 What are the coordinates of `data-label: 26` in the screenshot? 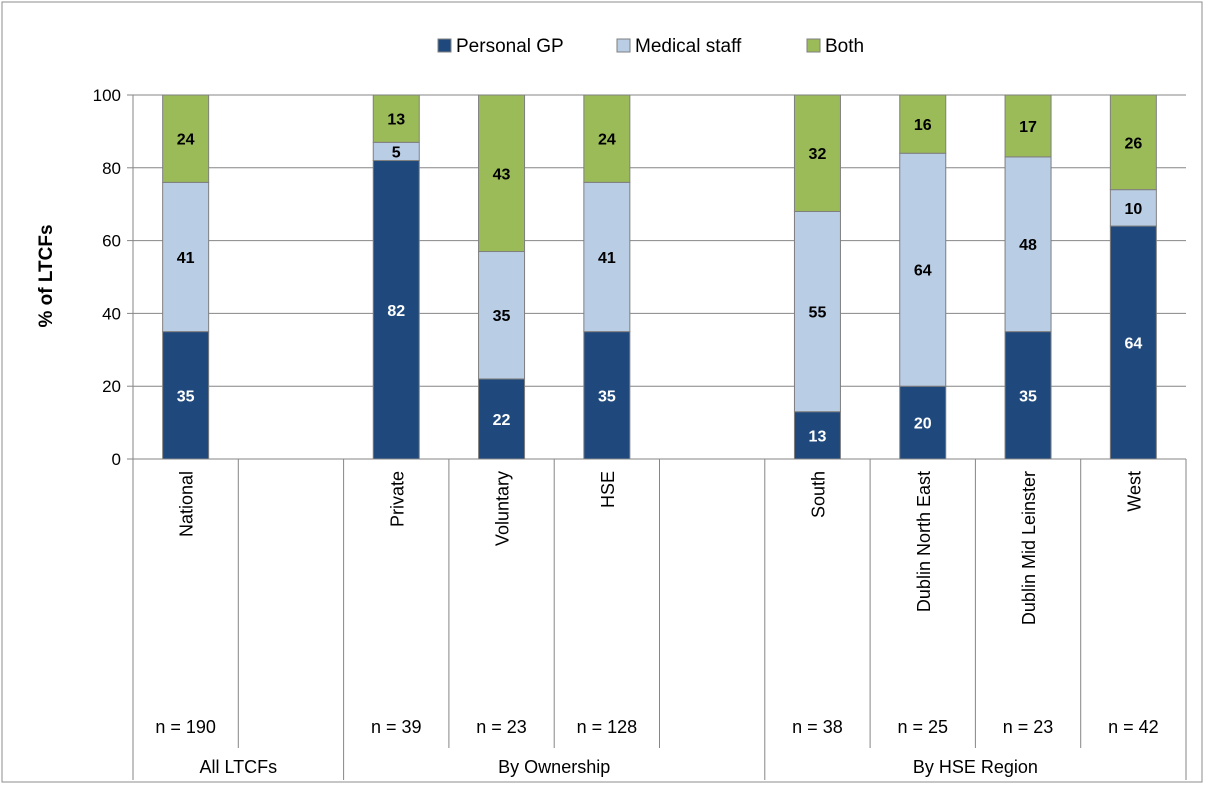 It's located at (1133, 143).